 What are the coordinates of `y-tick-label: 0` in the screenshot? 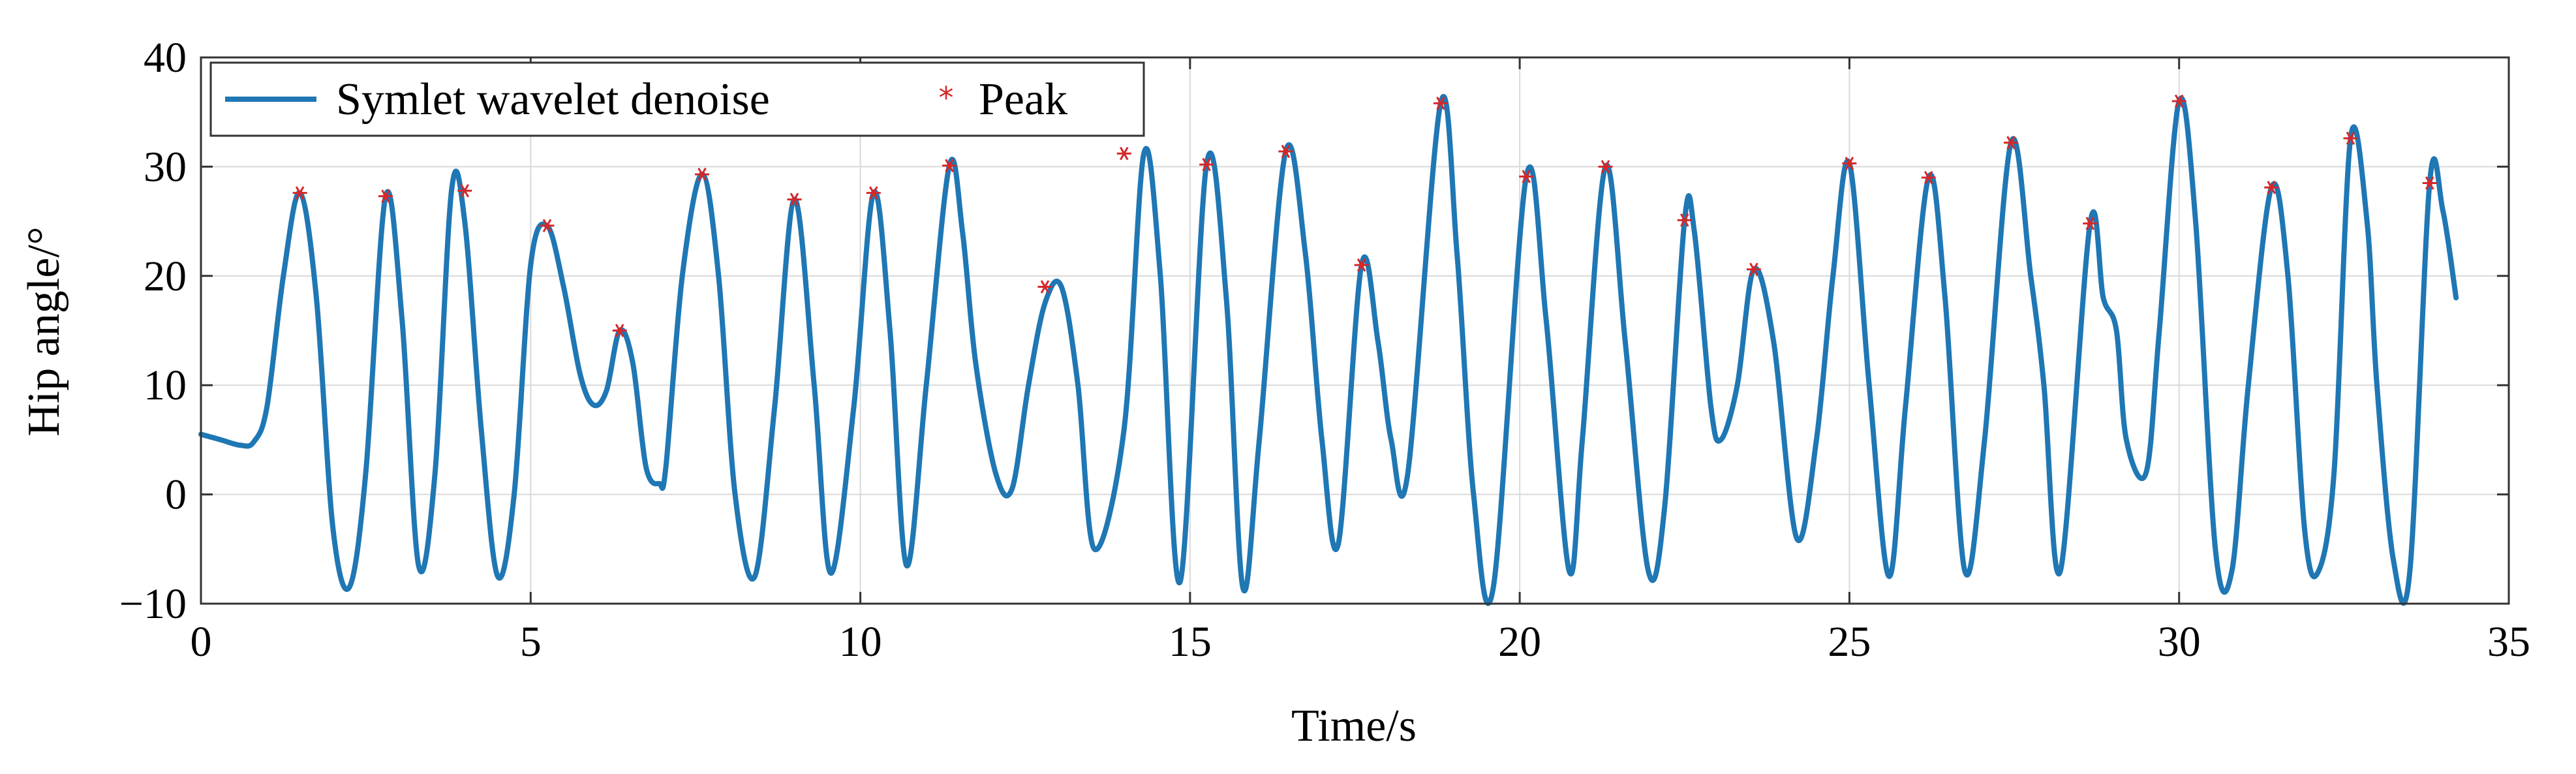 It's located at (176, 495).